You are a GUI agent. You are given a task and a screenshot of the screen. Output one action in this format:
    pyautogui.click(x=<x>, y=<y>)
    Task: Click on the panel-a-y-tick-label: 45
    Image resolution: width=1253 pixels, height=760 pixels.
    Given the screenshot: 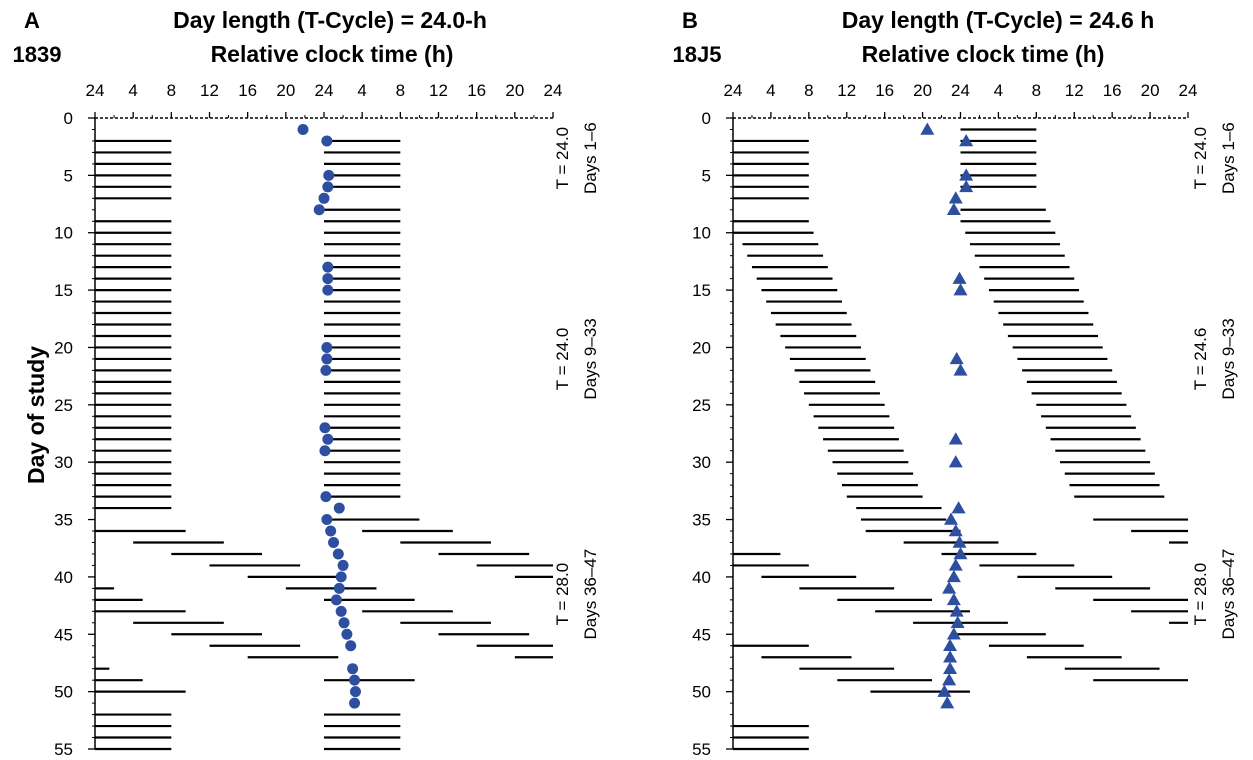 What is the action you would take?
    pyautogui.click(x=63, y=634)
    